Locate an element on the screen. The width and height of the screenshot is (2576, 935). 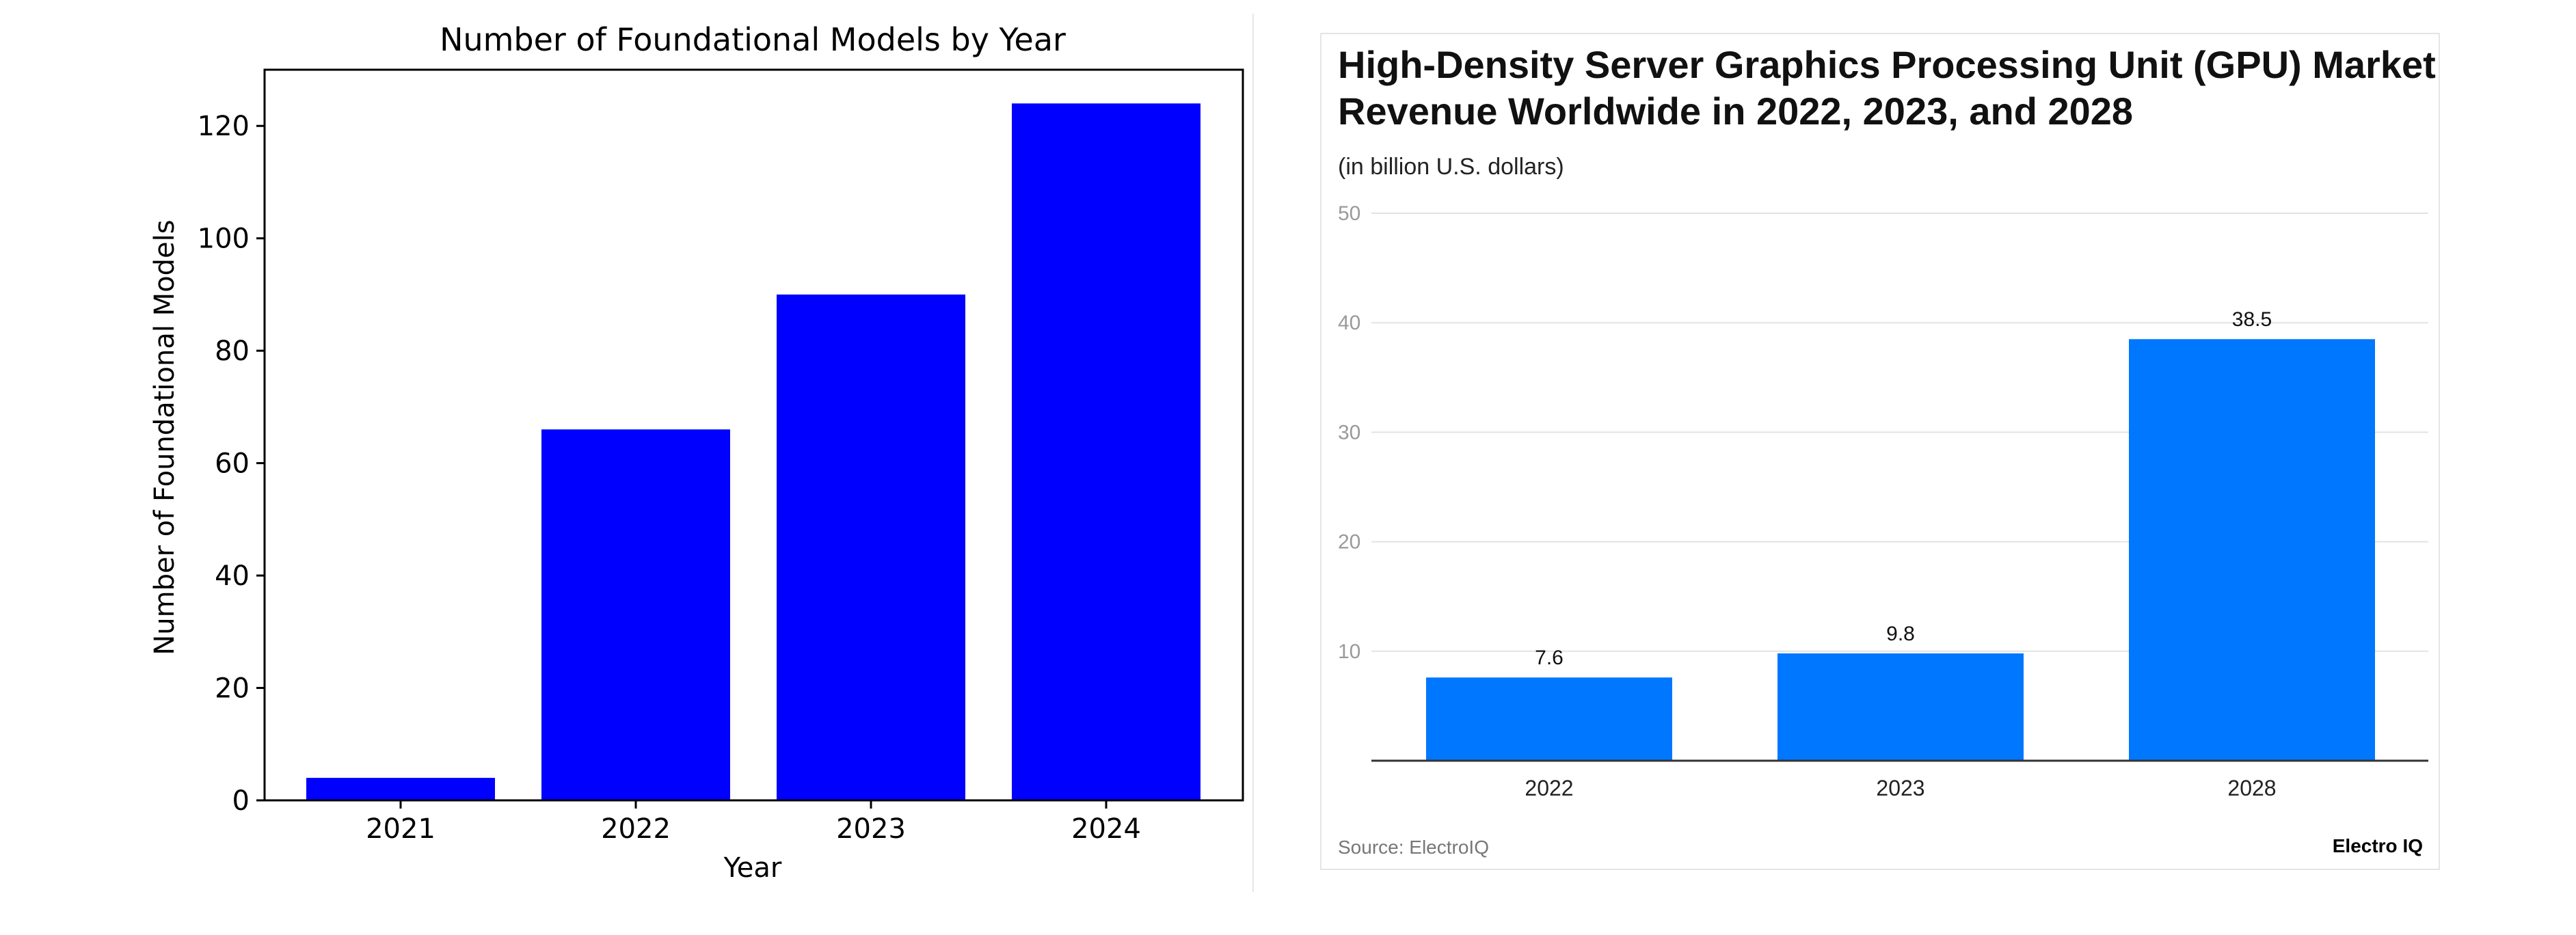
right-y-tick-label: 10 is located at coordinates (1349, 651).